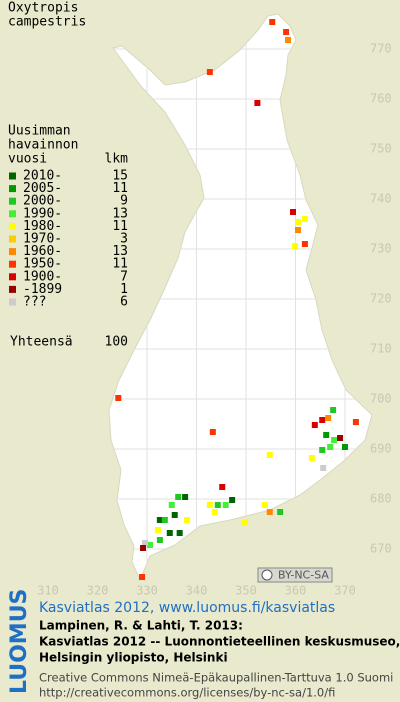 The image size is (400, 702). Describe the element at coordinates (98, 591) in the screenshot. I see `x-tick-label: 320` at that location.